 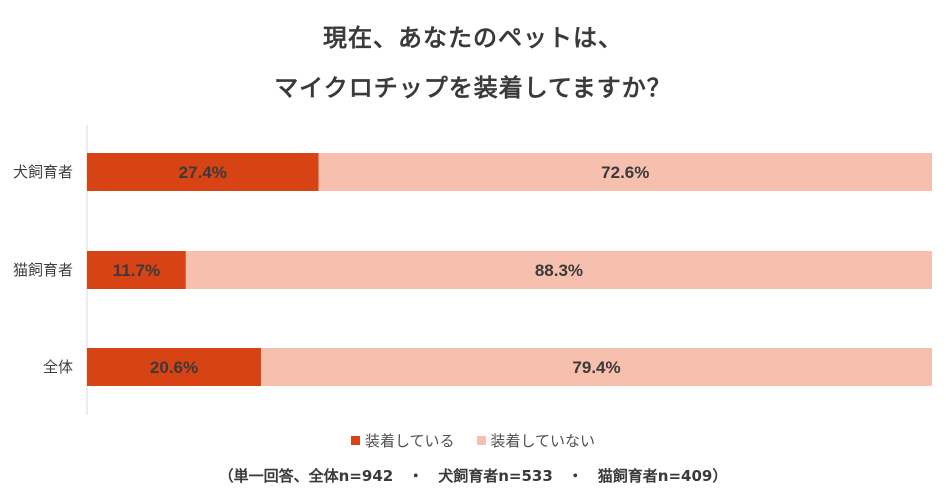 I want to click on data-label: 11.7%, so click(x=136, y=270).